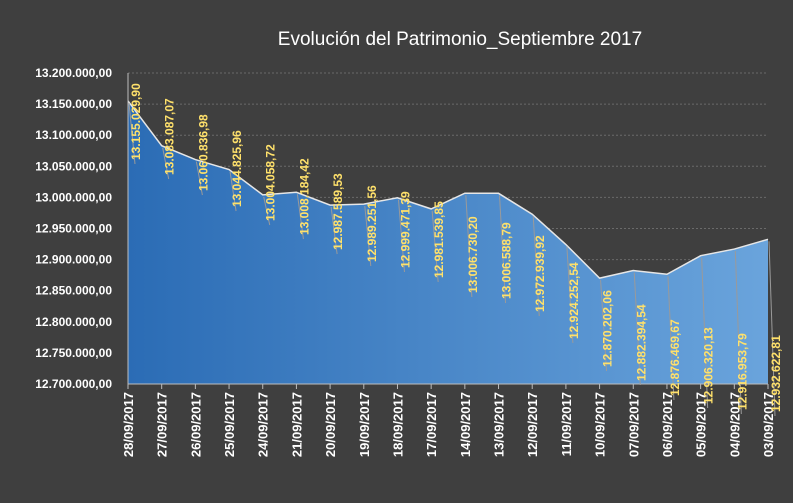  What do you see at coordinates (499, 424) in the screenshot?
I see `x-tick-label: 13/09/2017` at bounding box center [499, 424].